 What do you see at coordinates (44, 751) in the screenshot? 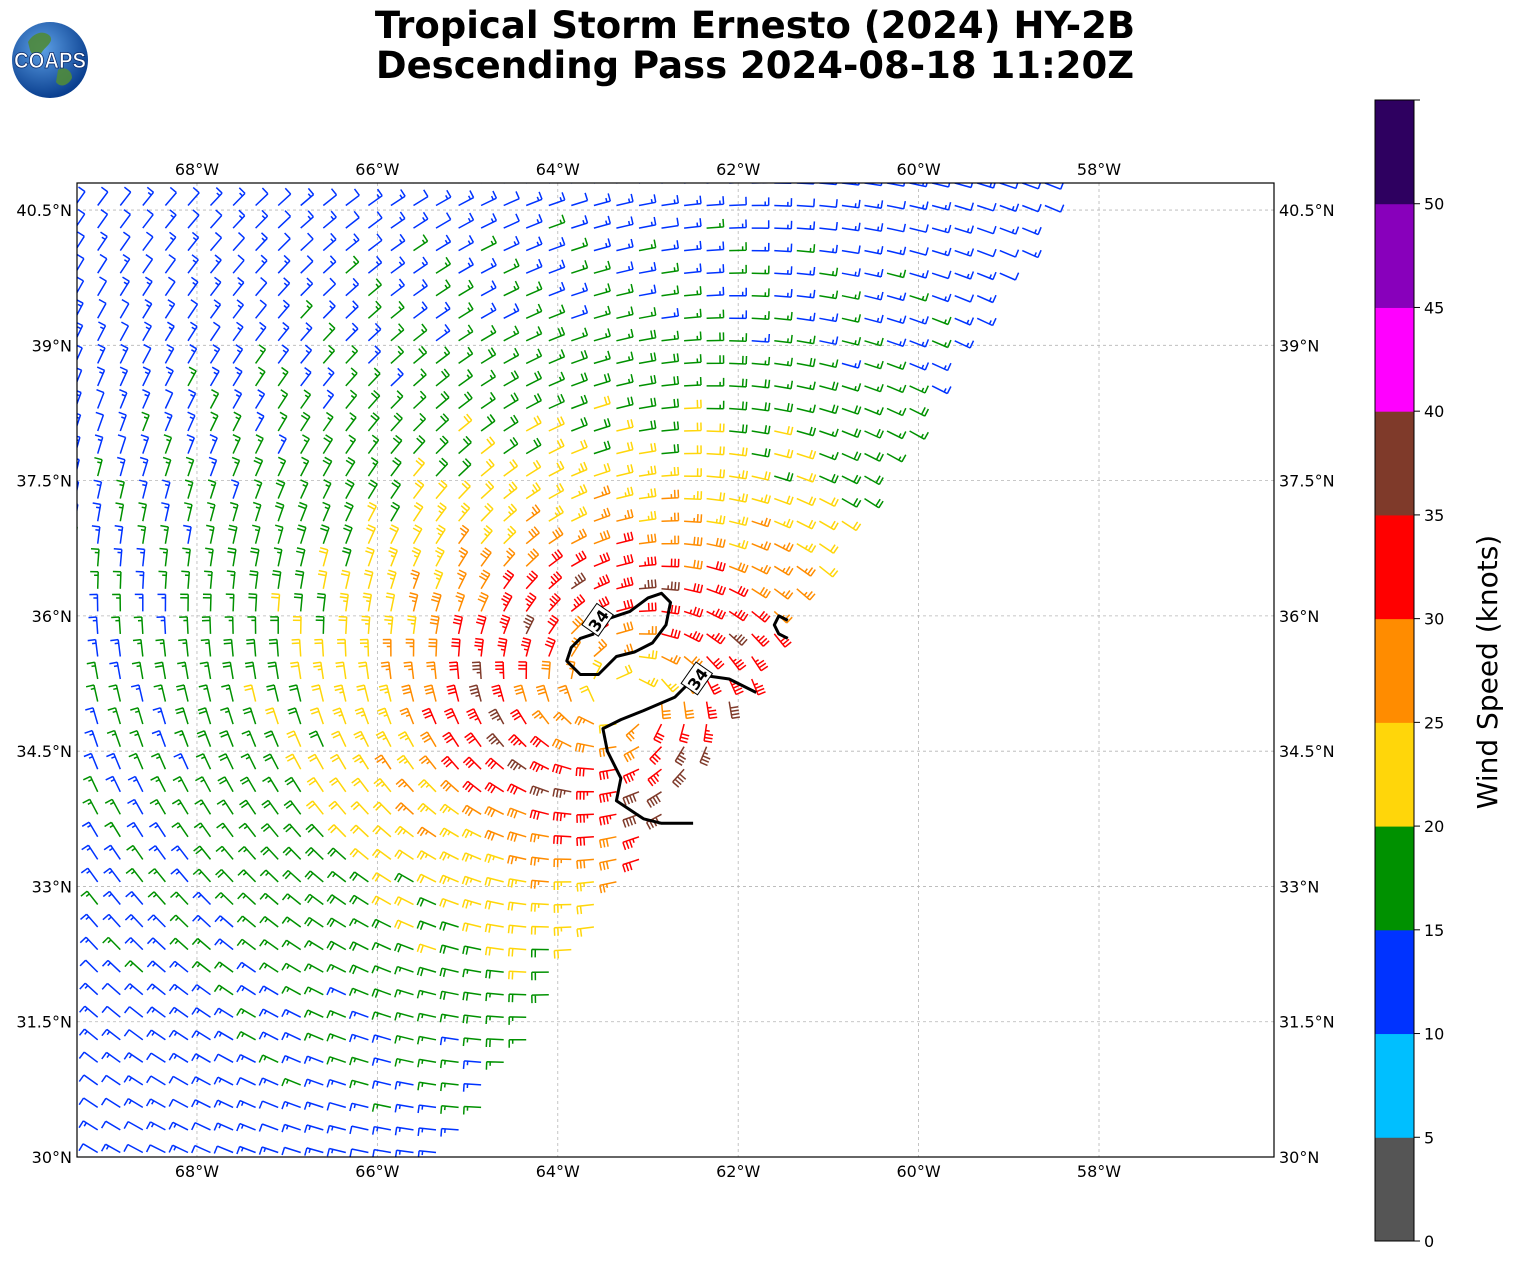
I see `lat-tick-label-left: 34.5°N` at bounding box center [44, 751].